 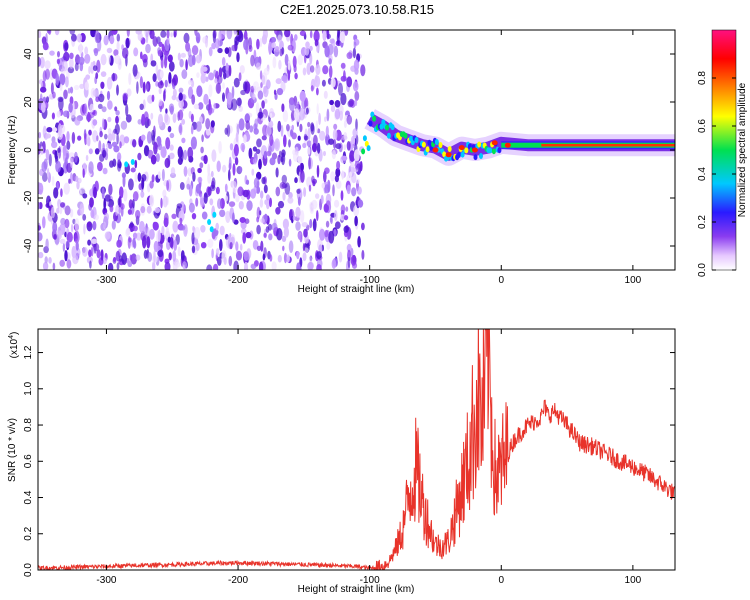 I want to click on snr-x-tick-label: 0, so click(x=501, y=580).